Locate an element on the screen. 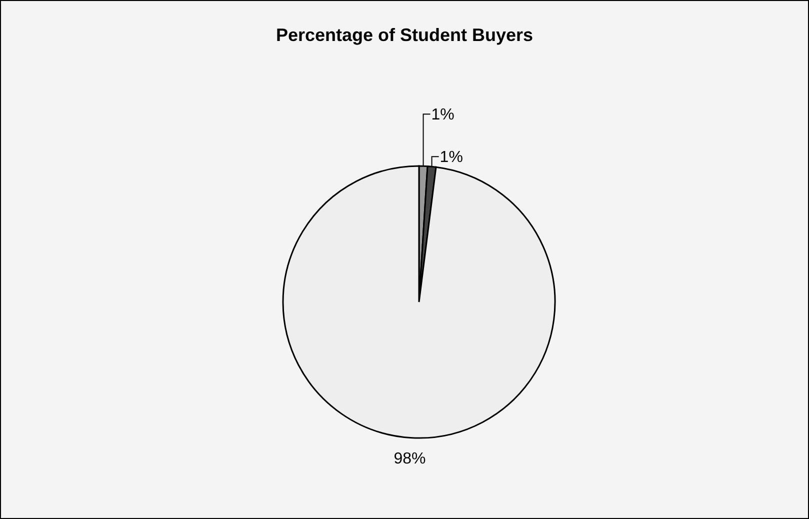 Image resolution: width=809 pixels, height=519 pixels. data-label: 98% is located at coordinates (410, 459).